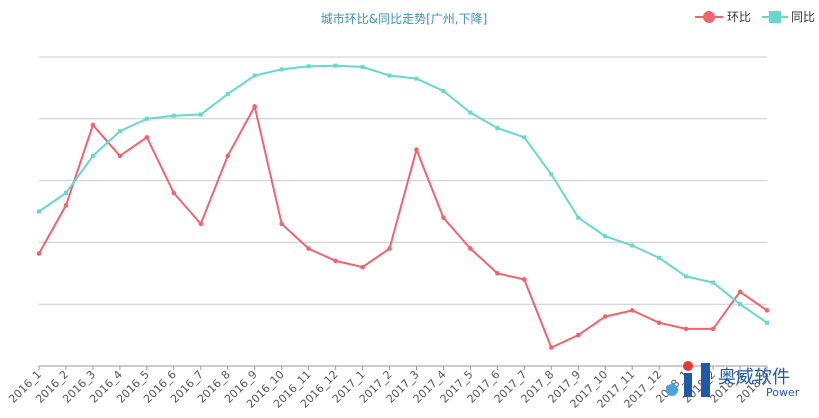 This screenshot has height=418, width=819. What do you see at coordinates (723, 17) in the screenshot?
I see `legend-item-0: 环比` at bounding box center [723, 17].